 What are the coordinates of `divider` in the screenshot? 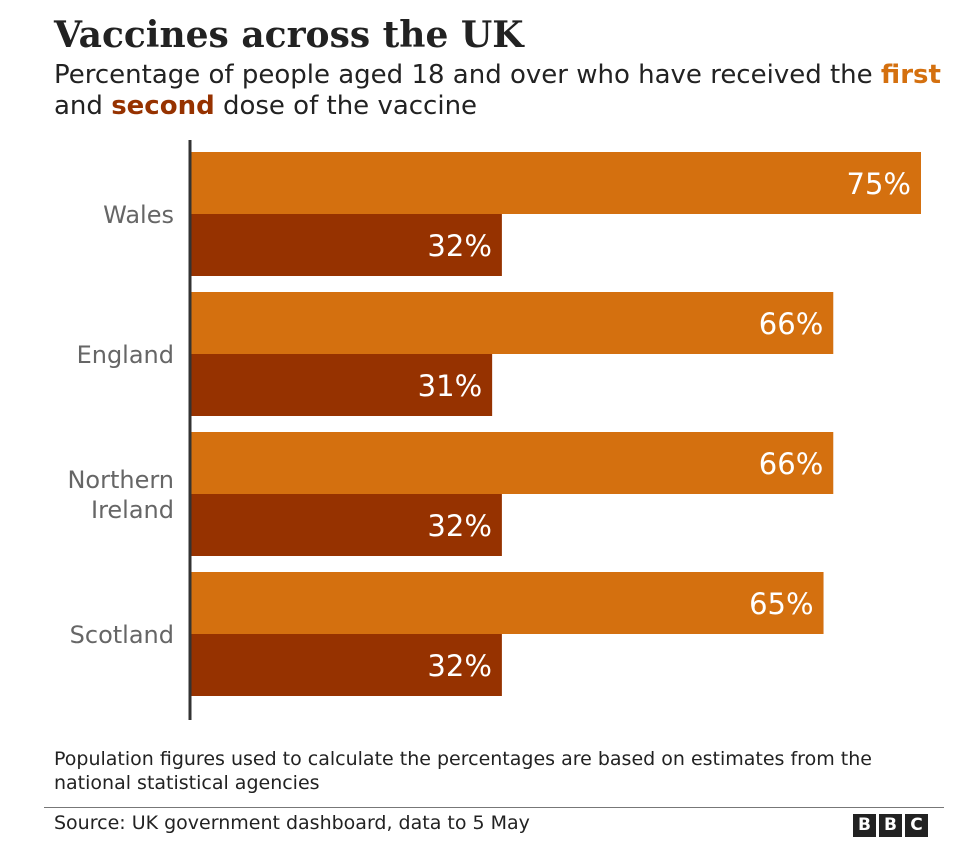 It's located at (494, 807).